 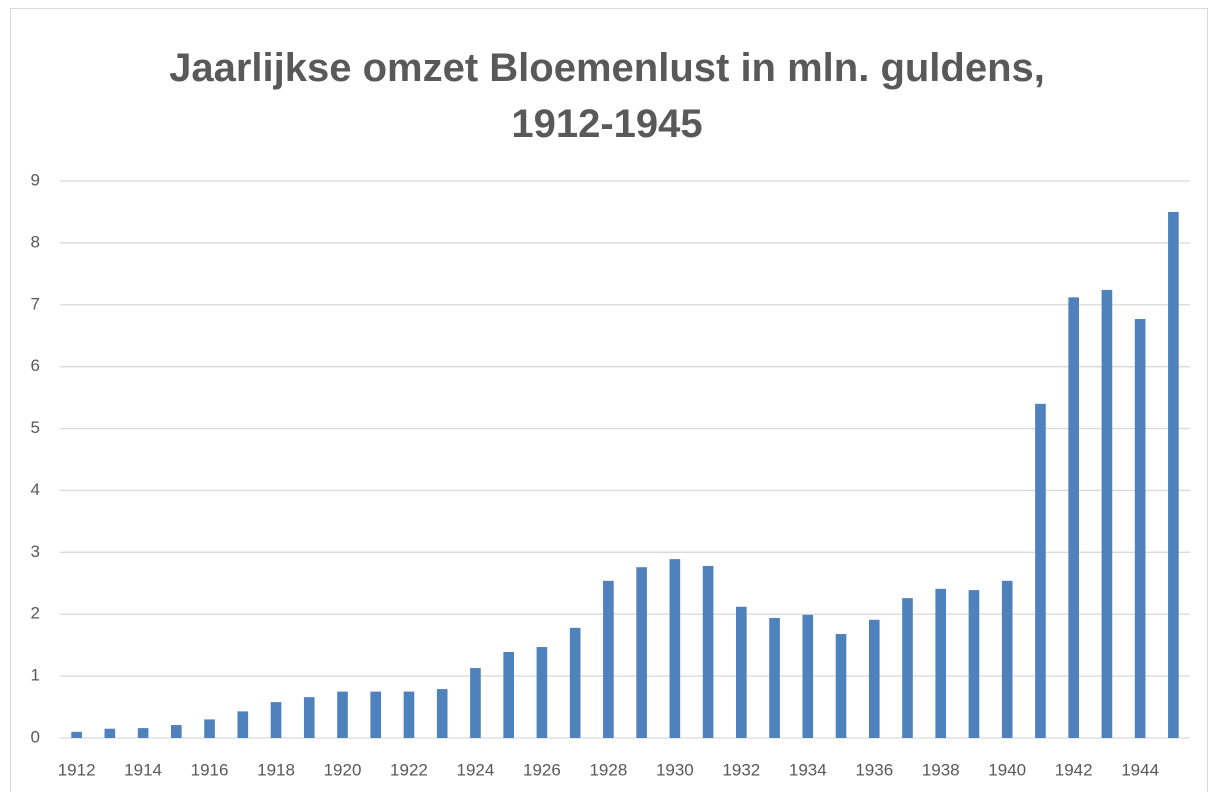 I want to click on y-tick-label: 3, so click(x=35, y=551).